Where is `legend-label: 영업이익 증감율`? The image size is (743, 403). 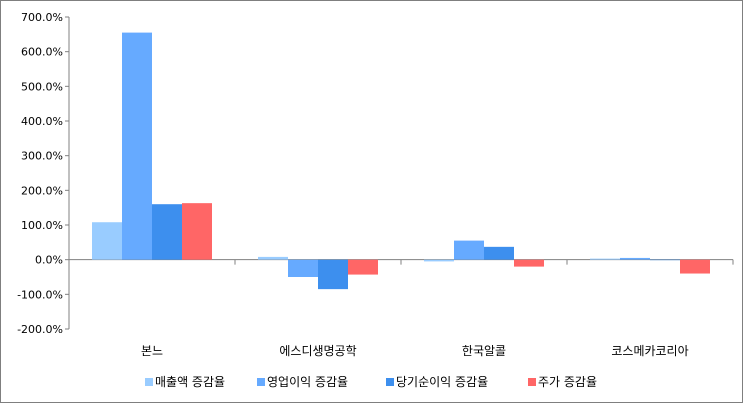
legend-label: 영업이익 증감율 is located at coordinates (307, 382).